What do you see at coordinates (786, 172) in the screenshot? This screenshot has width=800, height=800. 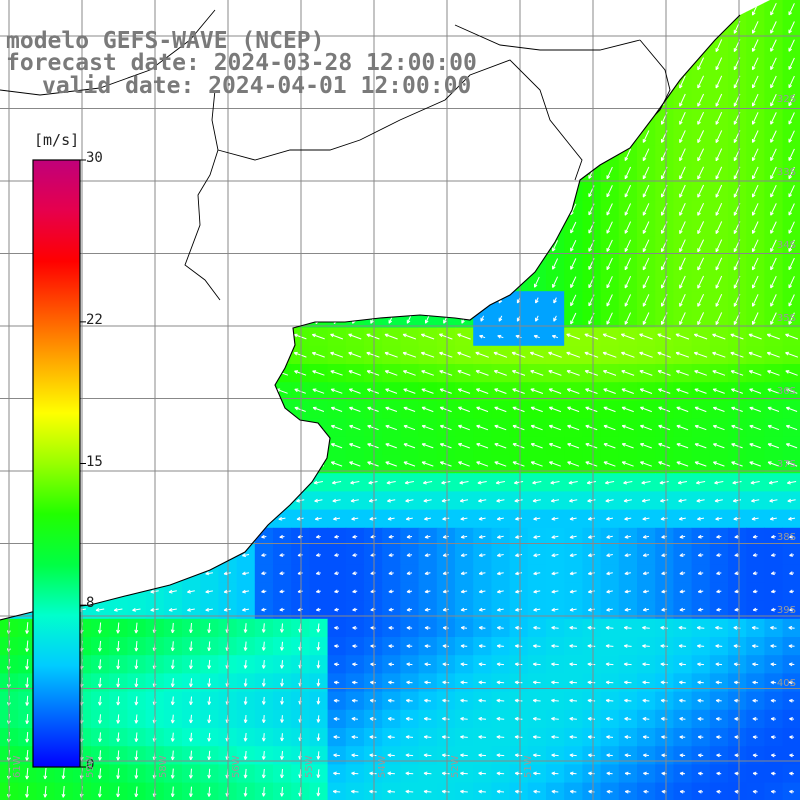 I see `latitude-label: 33S` at bounding box center [786, 172].